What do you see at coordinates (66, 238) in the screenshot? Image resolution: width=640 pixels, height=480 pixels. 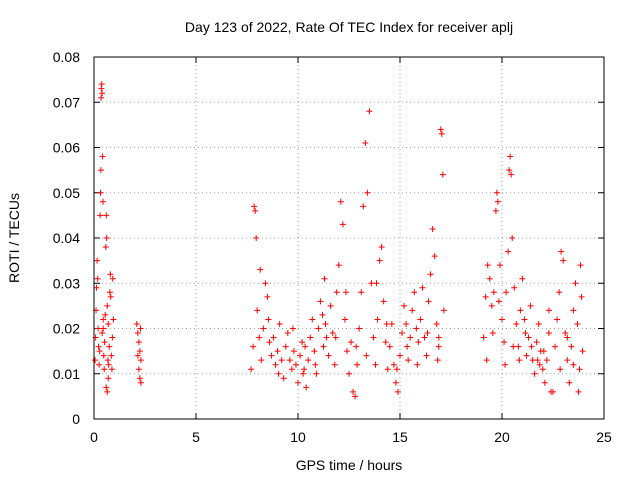 I see `y-tick-label: 0.04` at bounding box center [66, 238].